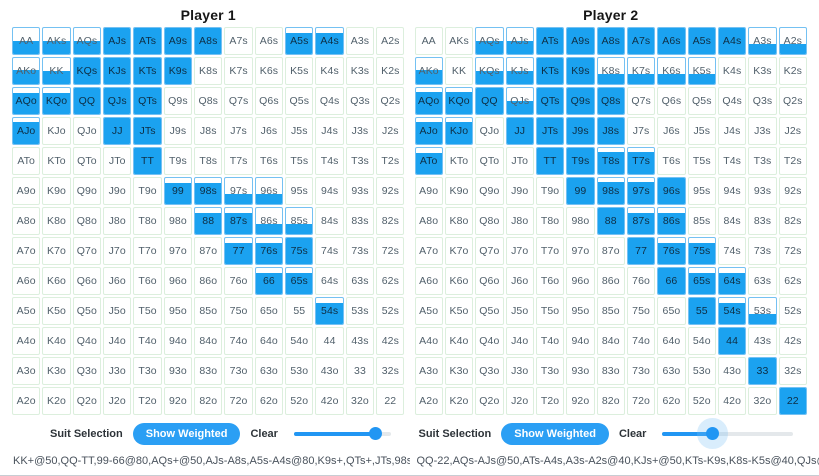  Describe the element at coordinates (550, 41) in the screenshot. I see `hand-cell-ATs: ATs` at that location.